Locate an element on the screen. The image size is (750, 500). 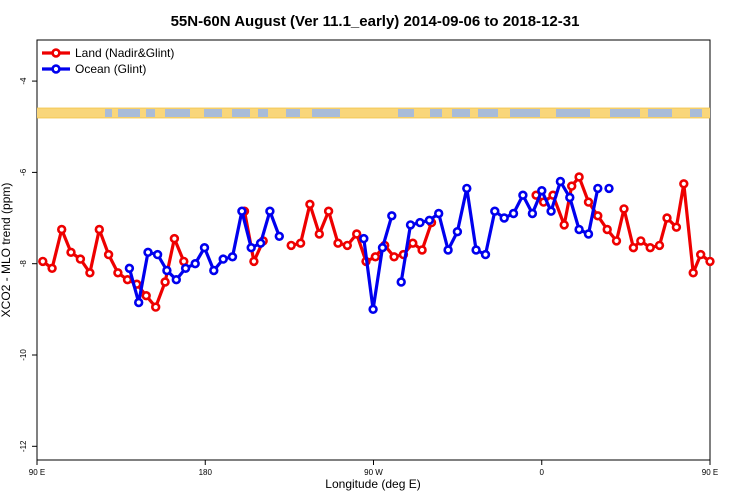
x-axis-label: Longitude (deg E) is located at coordinates (372, 484).